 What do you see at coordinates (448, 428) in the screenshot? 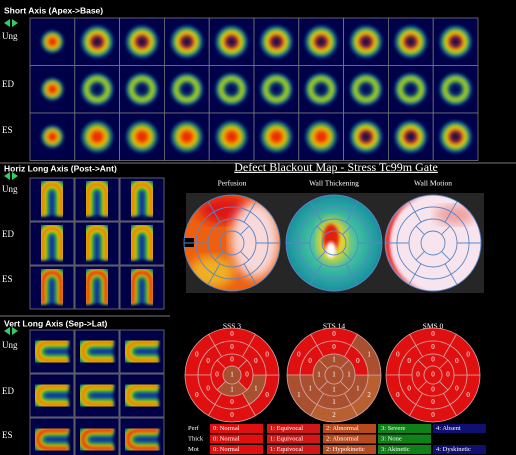
I see `legend-text: 4: Absent` at bounding box center [448, 428].